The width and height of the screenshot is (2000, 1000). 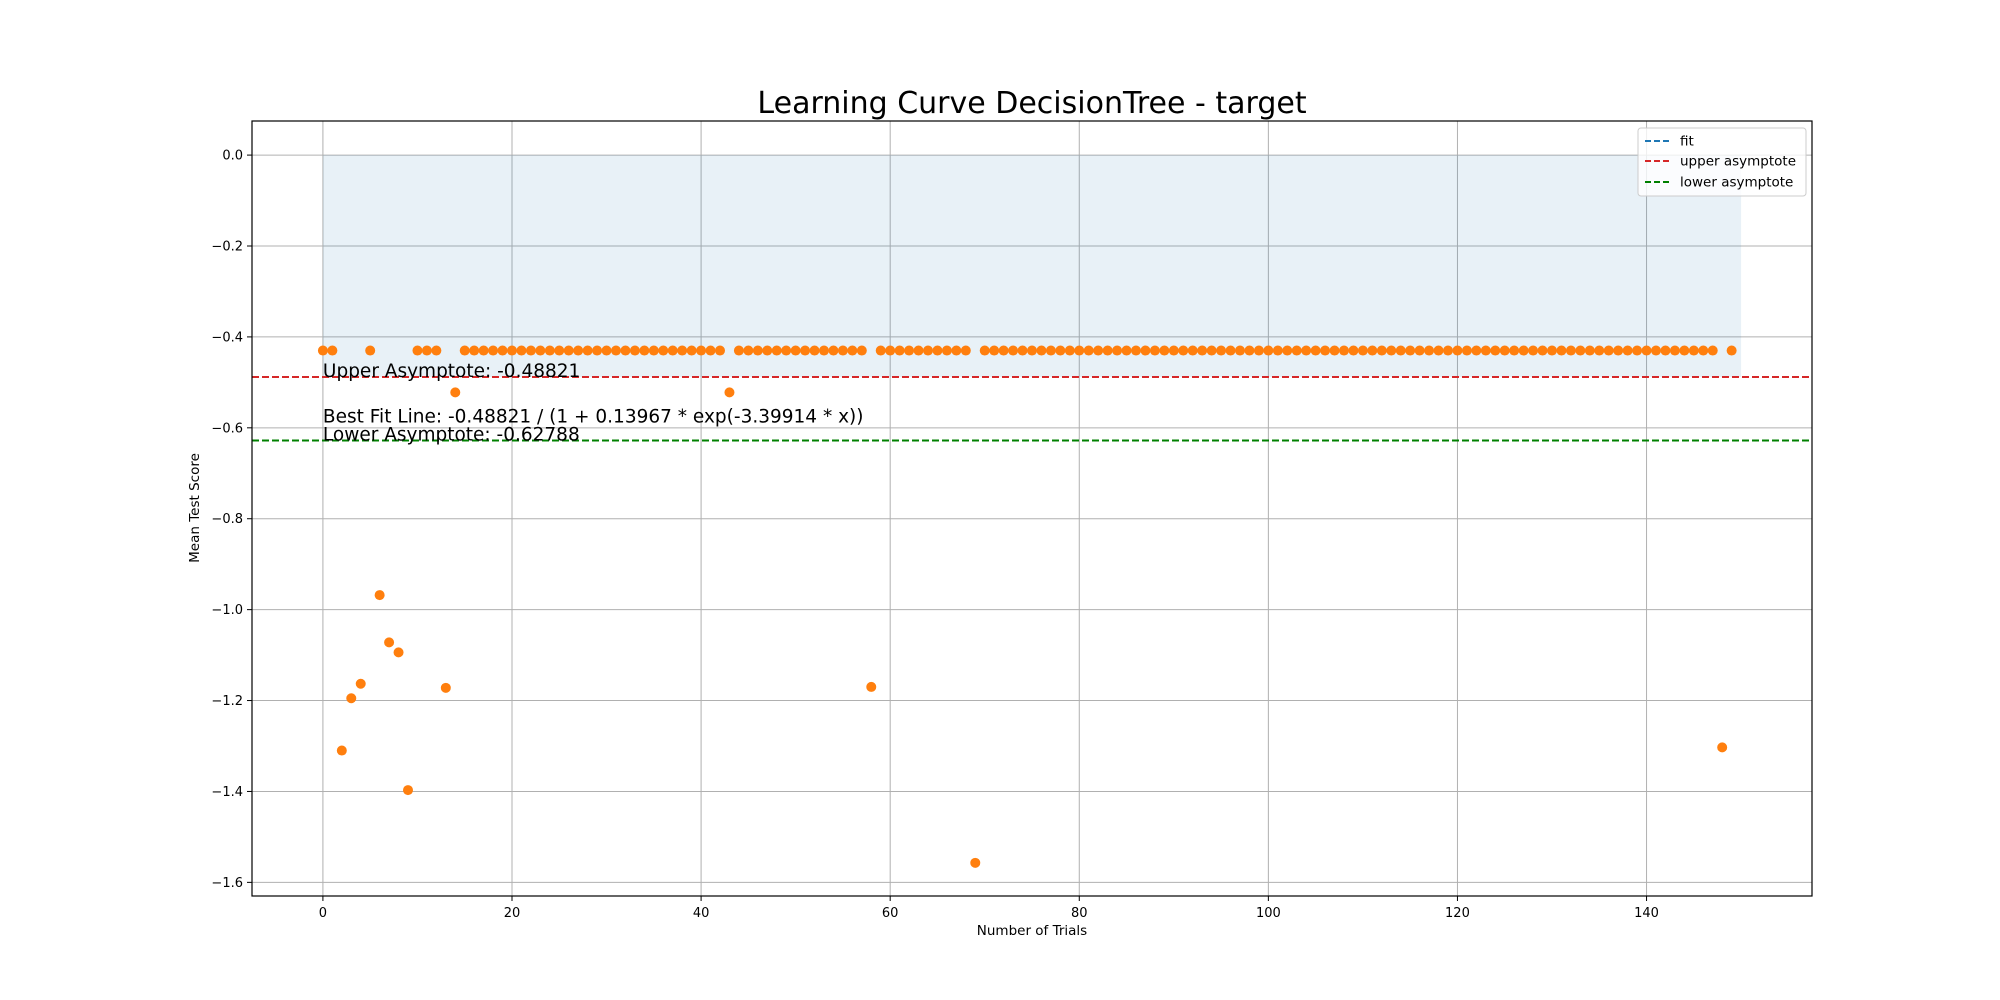 What do you see at coordinates (227, 428) in the screenshot?
I see `y-tick-label: −0.6` at bounding box center [227, 428].